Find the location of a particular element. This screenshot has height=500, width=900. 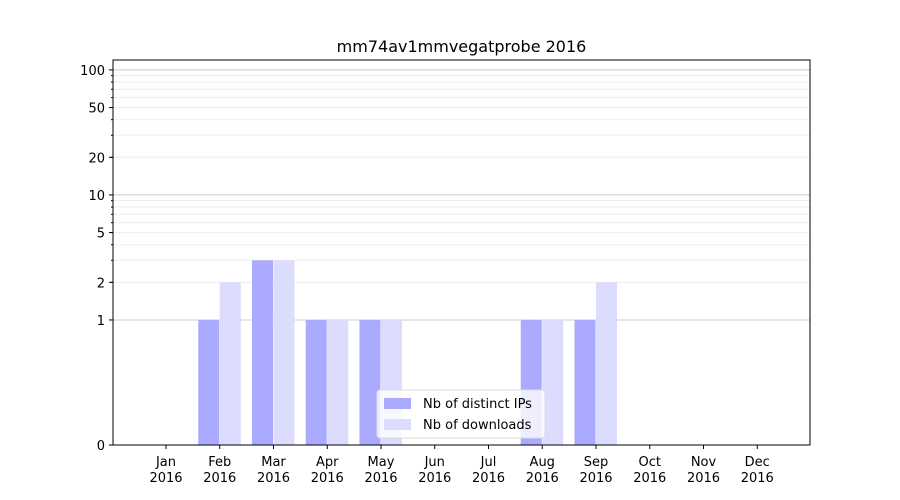

x-tick-label-month: Apr is located at coordinates (327, 462).